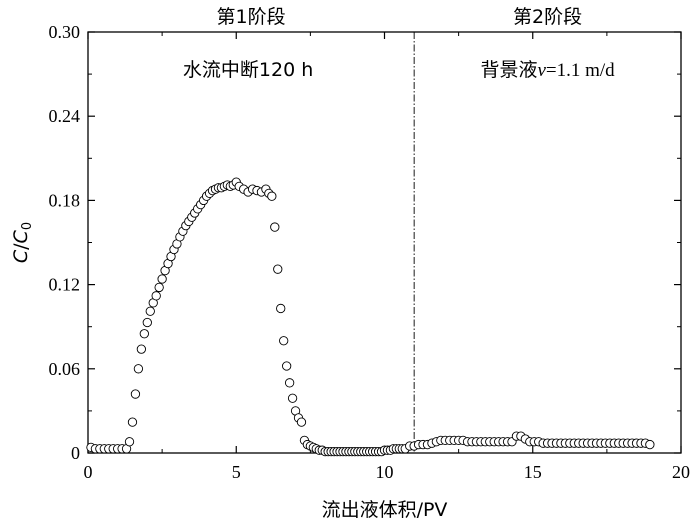 This screenshot has width=700, height=527. What do you see at coordinates (248, 70) in the screenshot?
I see `annotation-phase1: 水流中断120 h` at bounding box center [248, 70].